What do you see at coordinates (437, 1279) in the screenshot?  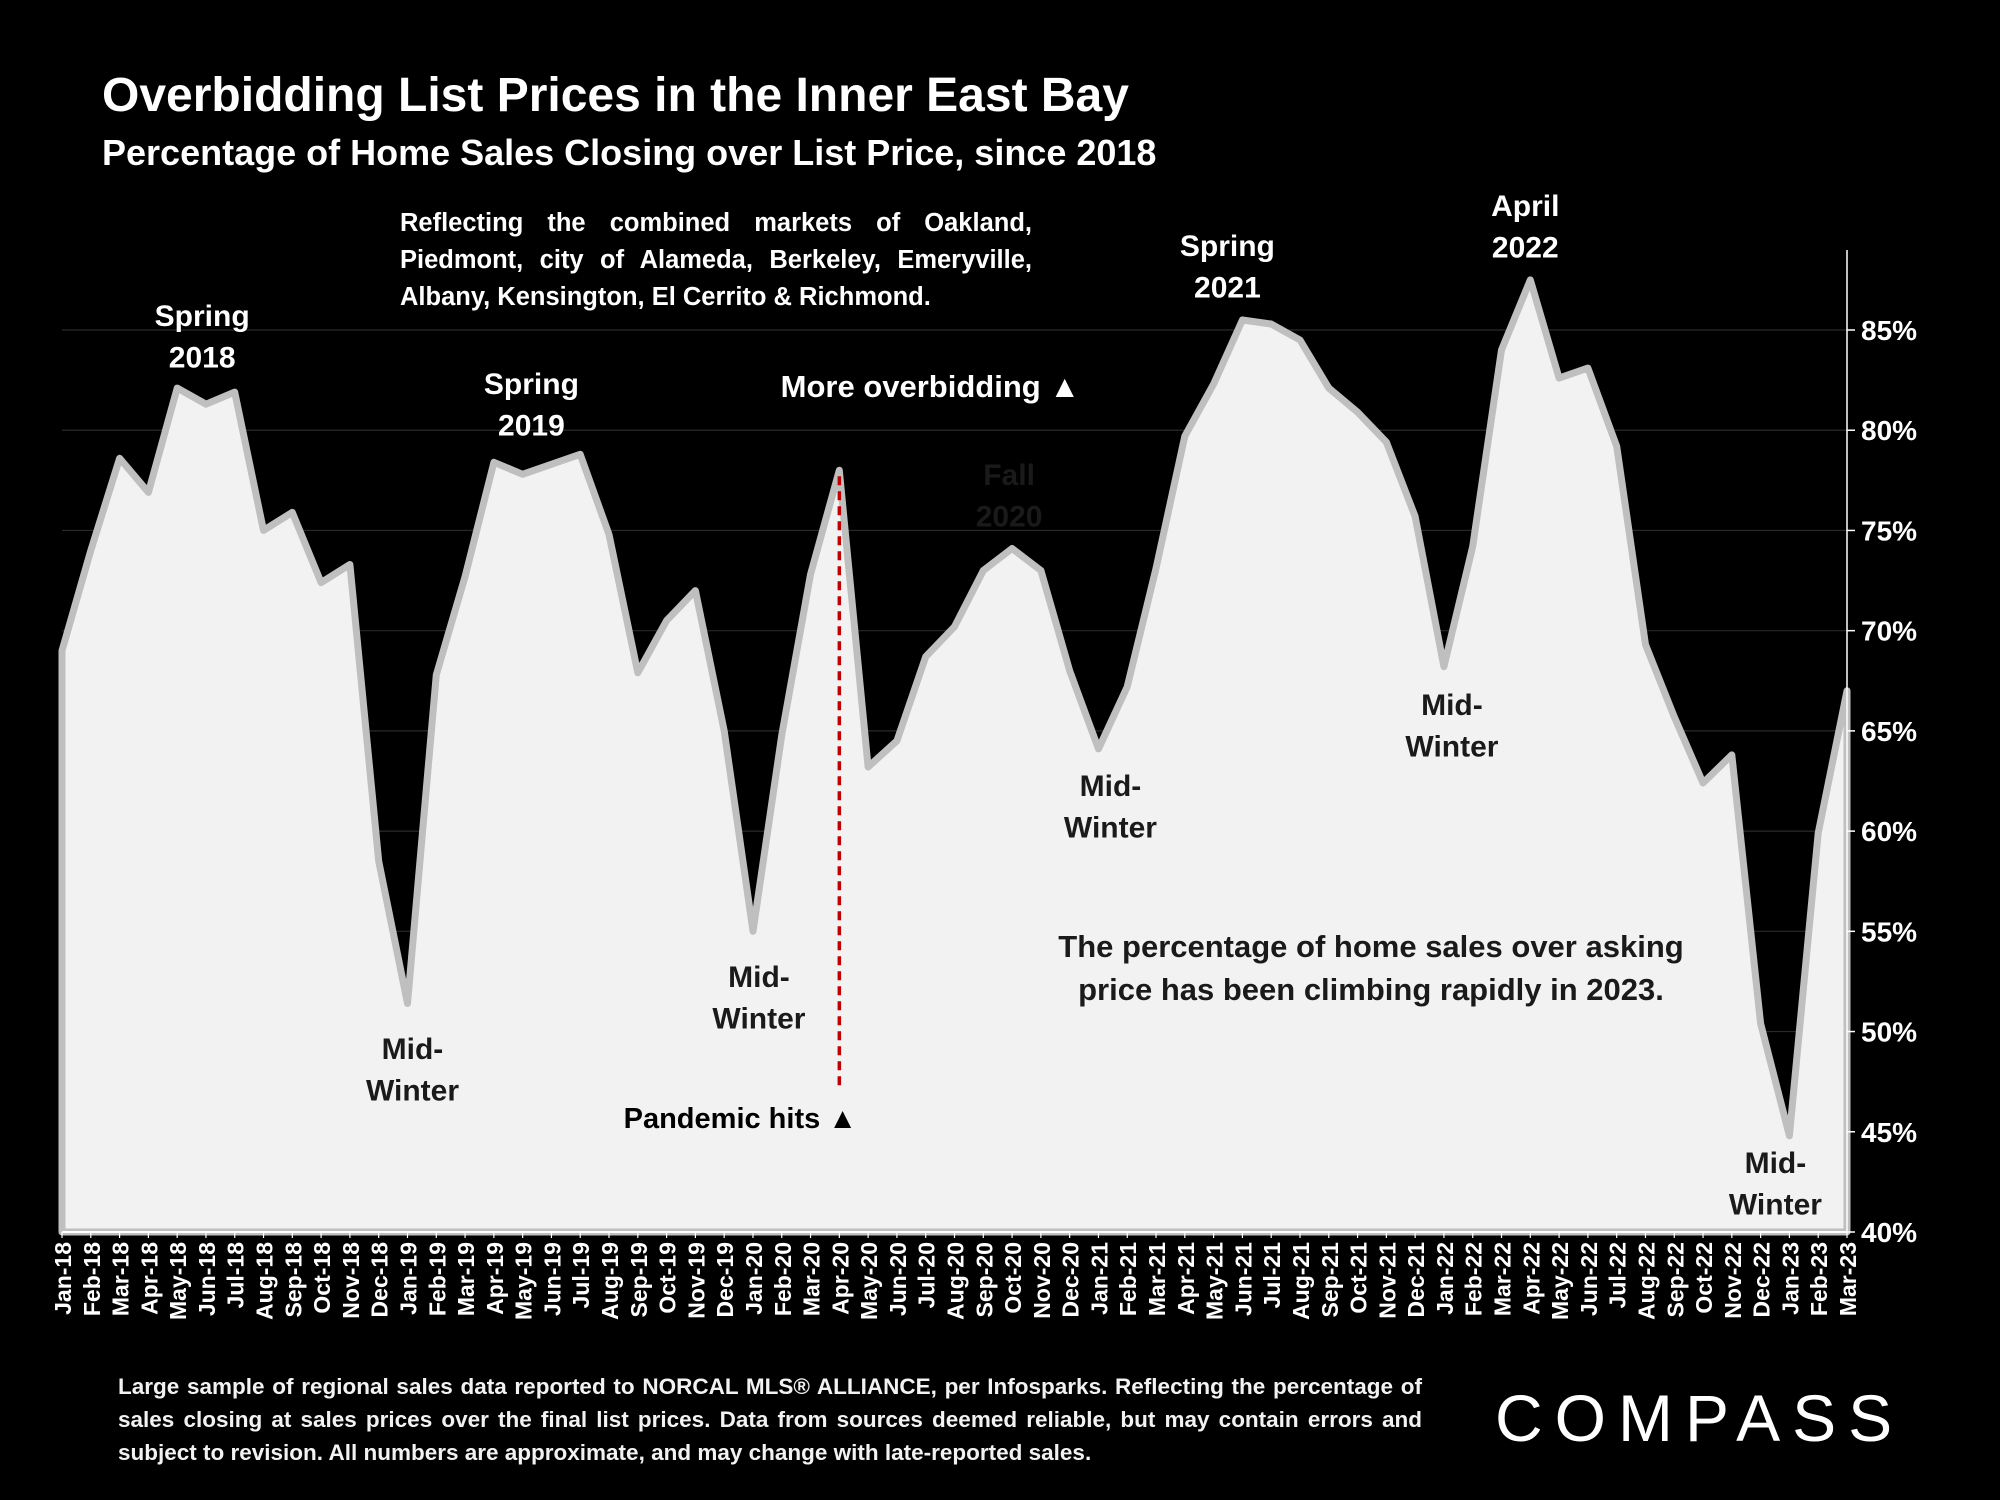 I see `x-tick-label: Feb-19` at bounding box center [437, 1279].